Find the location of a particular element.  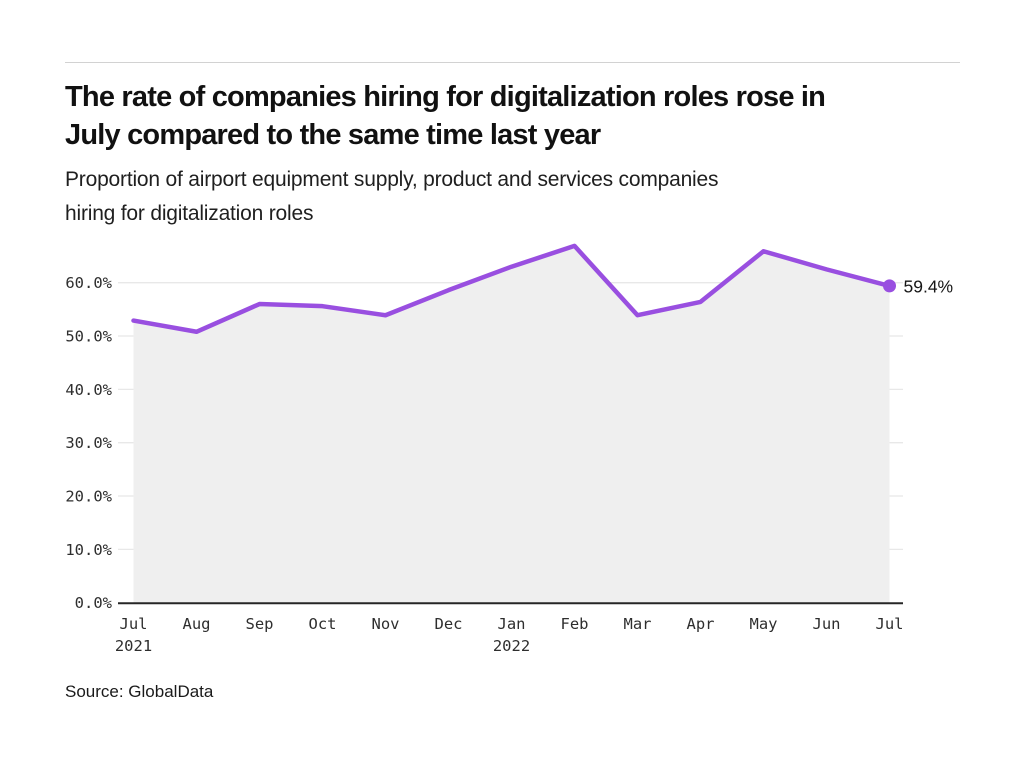

chart-subtitle-line-2: hiring for digitalization roles is located at coordinates (189, 213).